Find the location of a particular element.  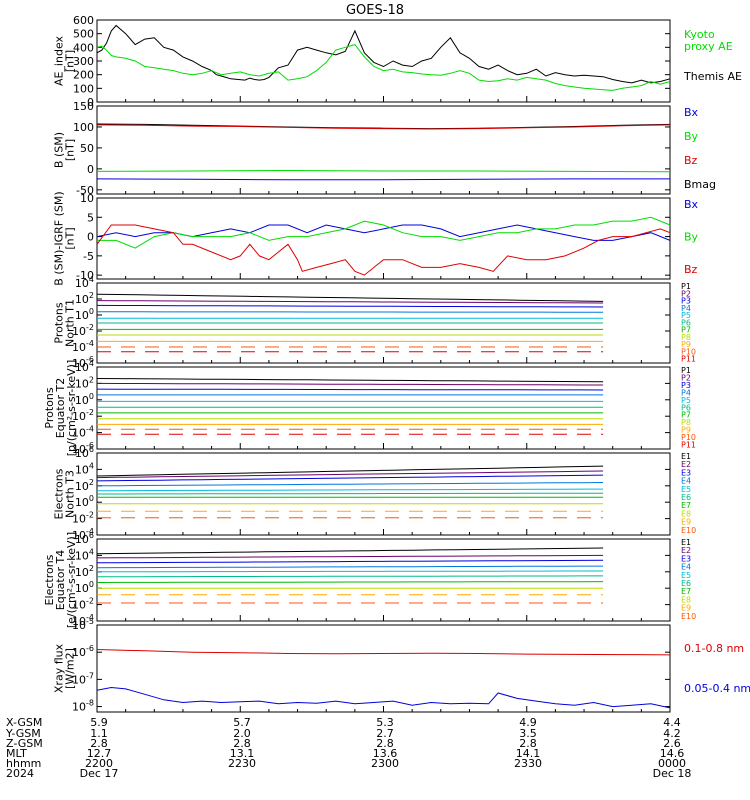

y-tick-label: 10⁻⁵ is located at coordinates (83, 624).